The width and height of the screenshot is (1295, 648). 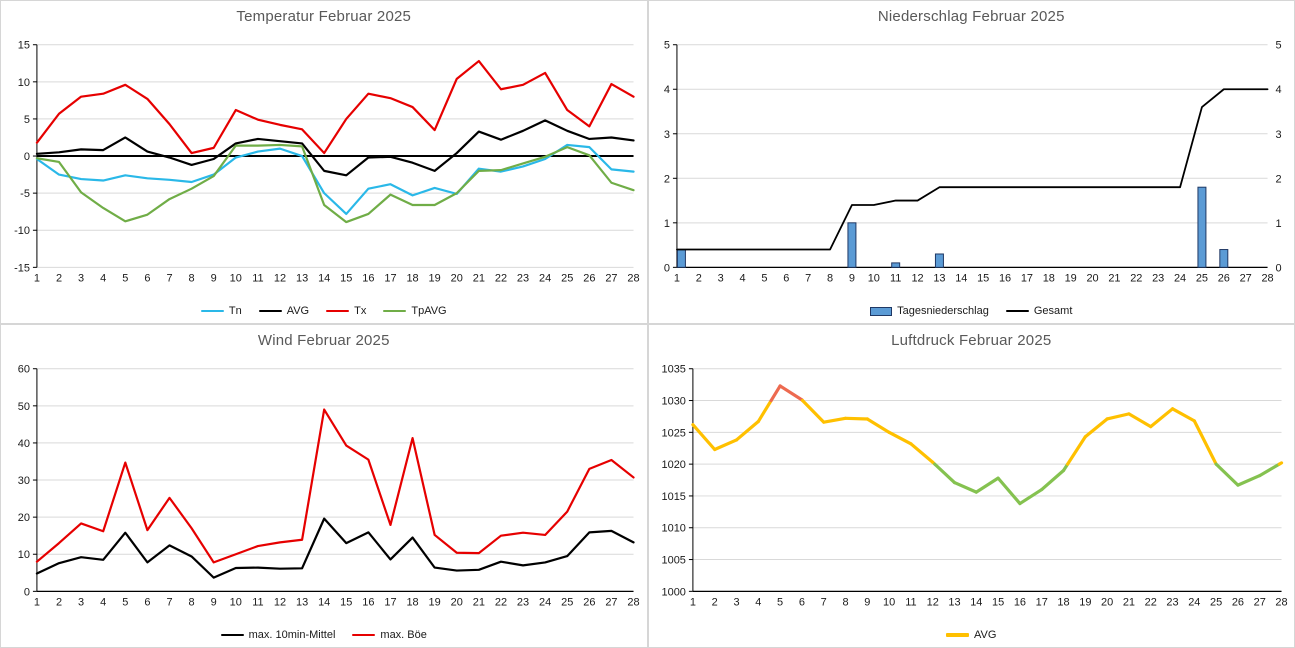 I want to click on legend-item-TpAVG: TpAVG, so click(x=415, y=311).